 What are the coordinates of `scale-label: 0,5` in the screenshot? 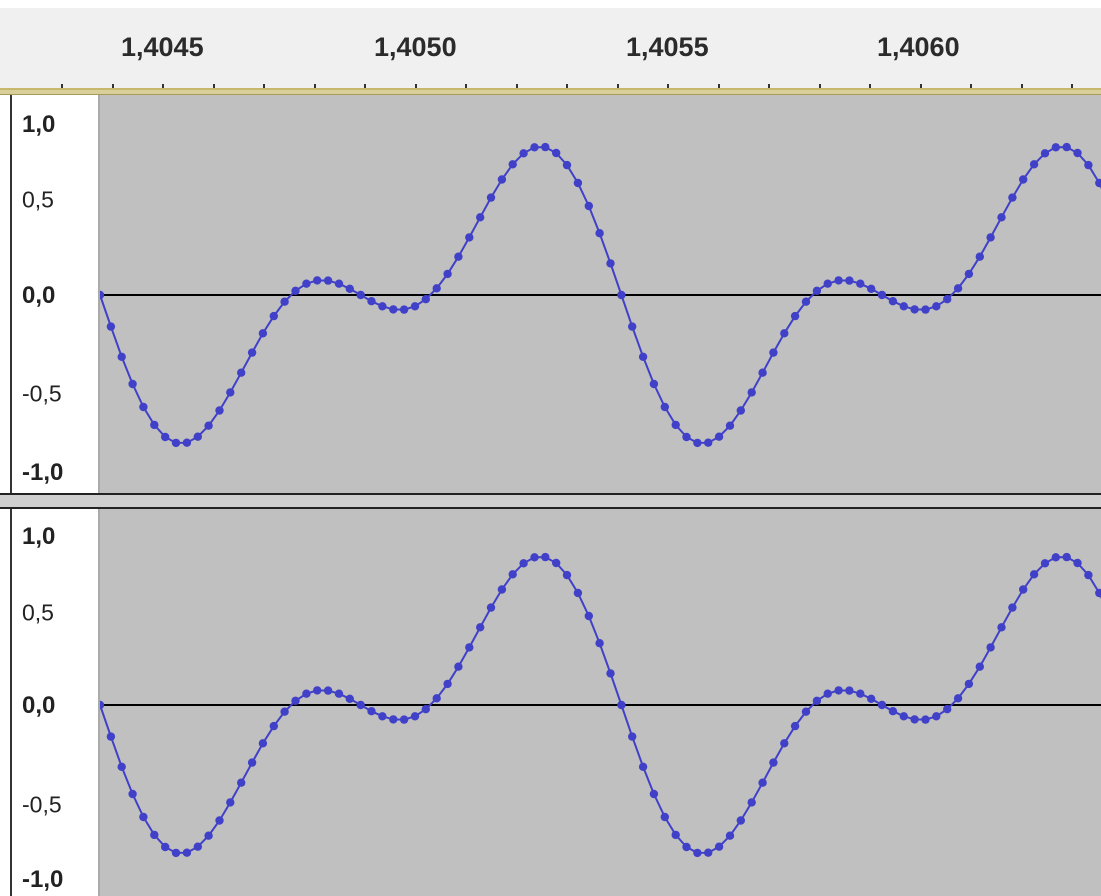 It's located at (38, 199).